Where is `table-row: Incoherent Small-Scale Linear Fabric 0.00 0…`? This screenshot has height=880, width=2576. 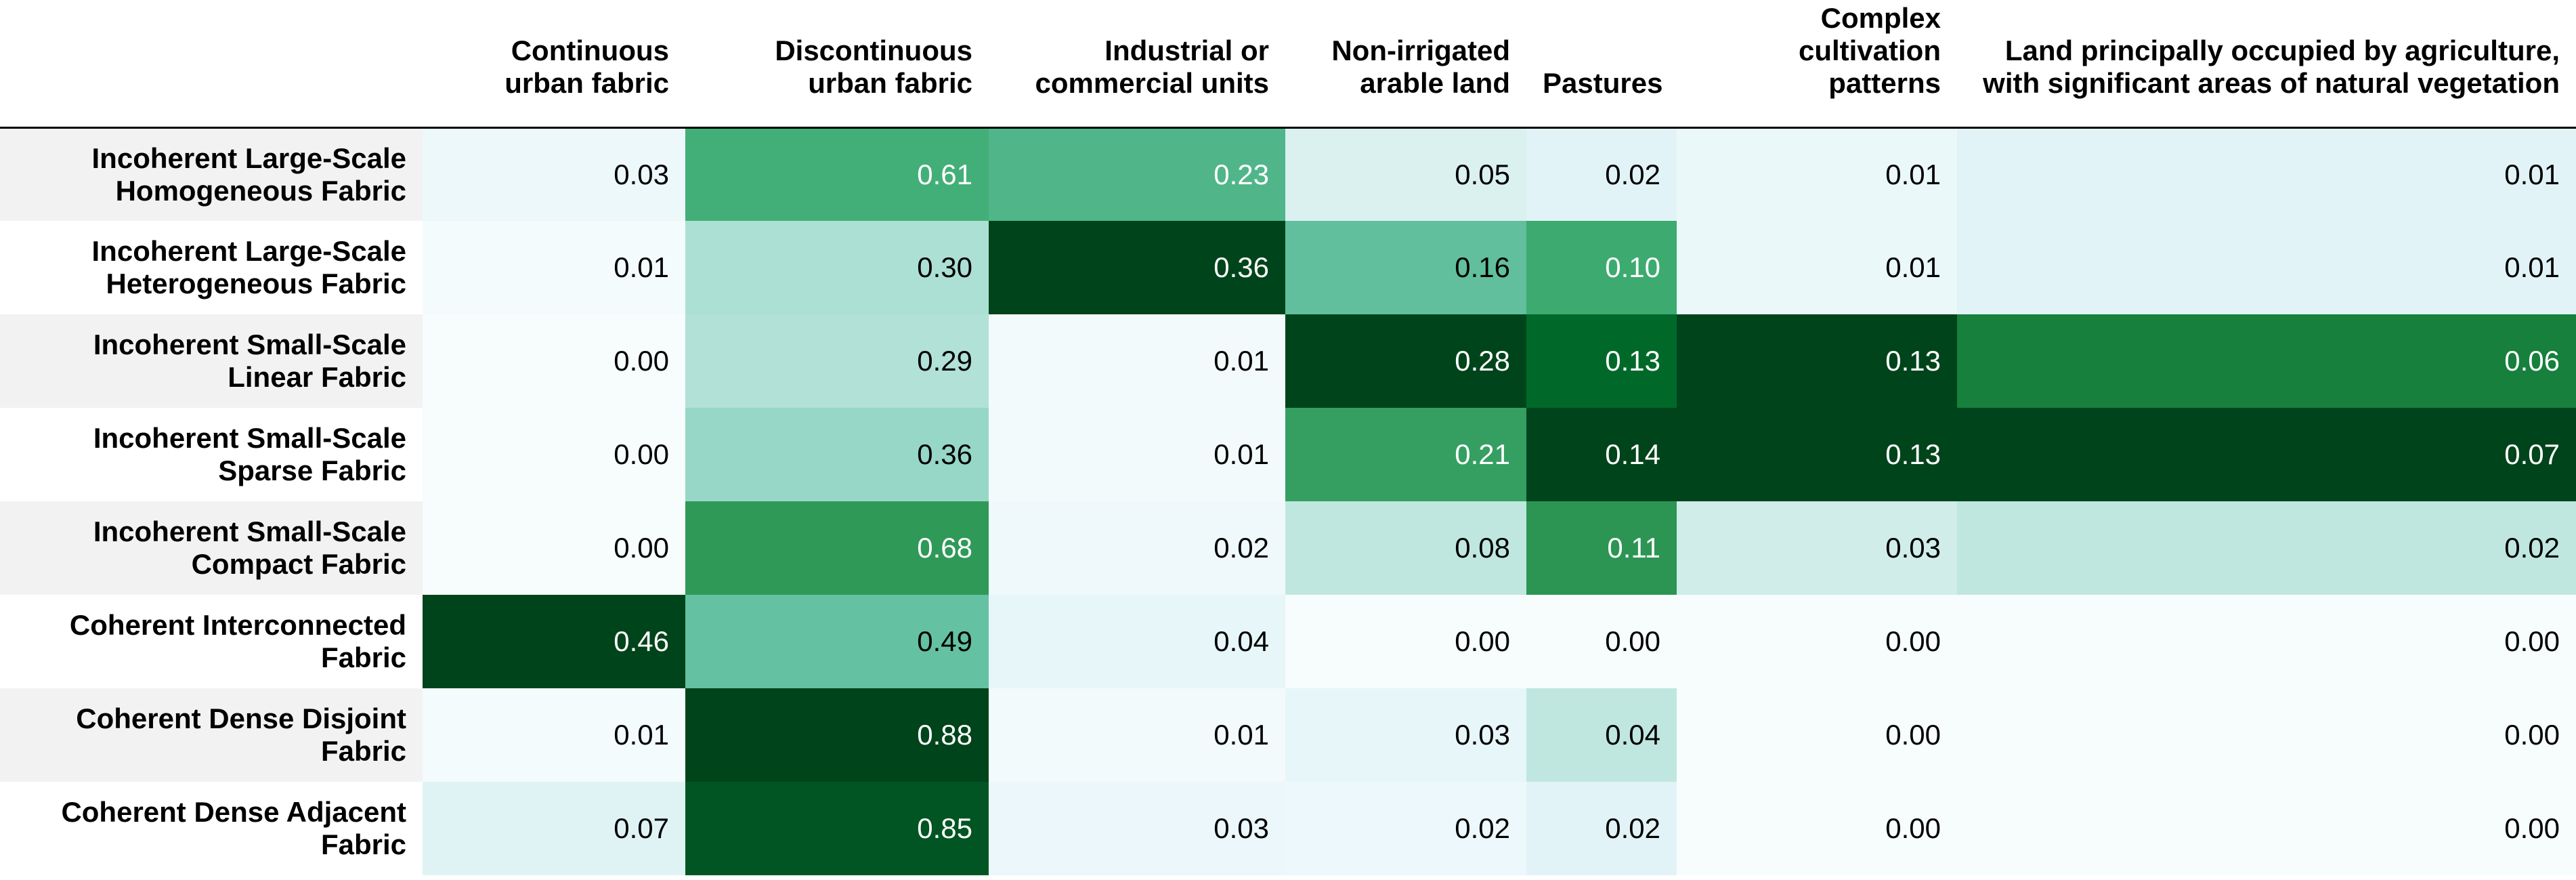
table-row: Incoherent Small-Scale Linear Fabric 0.00 0… is located at coordinates (1288, 361).